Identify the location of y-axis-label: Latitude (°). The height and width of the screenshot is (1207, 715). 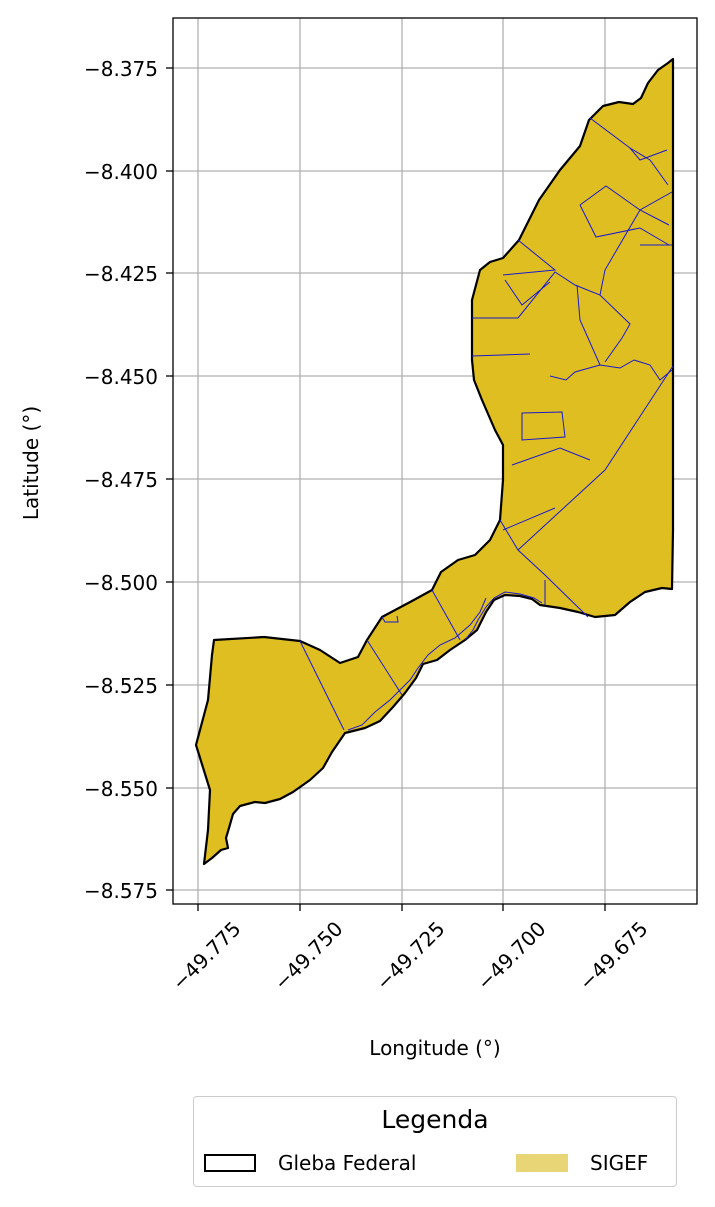
(31, 463).